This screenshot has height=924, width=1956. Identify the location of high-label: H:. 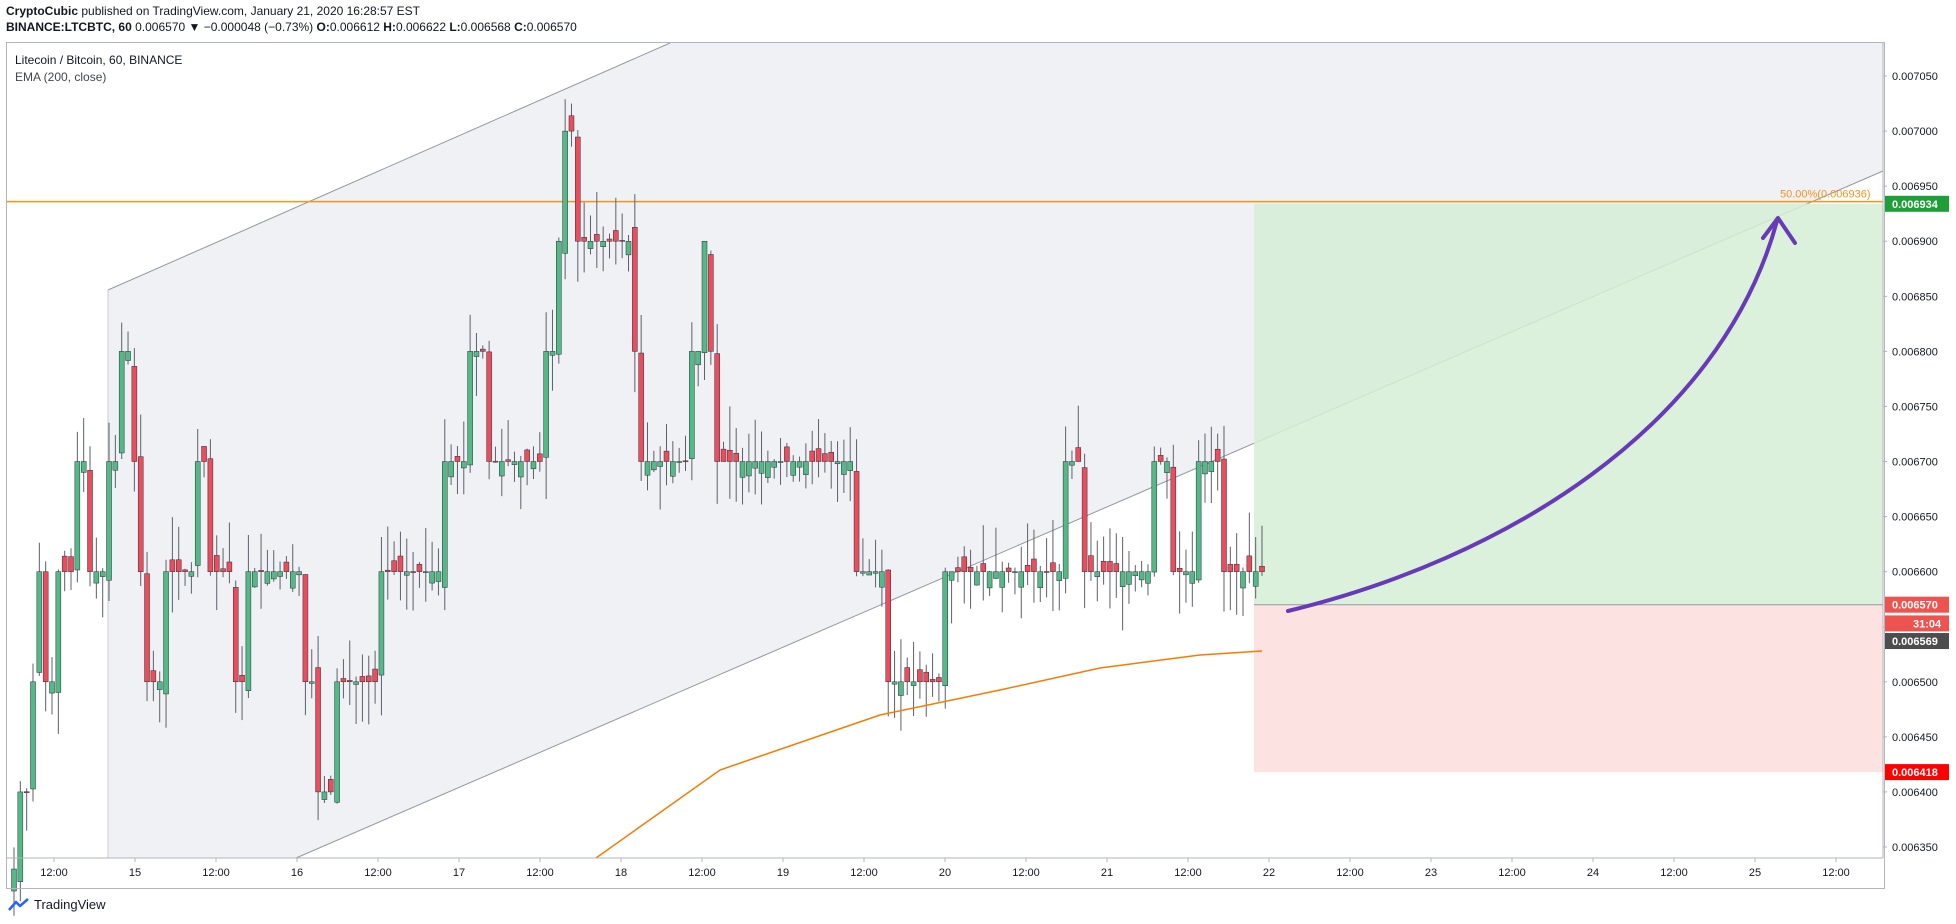
(389, 27).